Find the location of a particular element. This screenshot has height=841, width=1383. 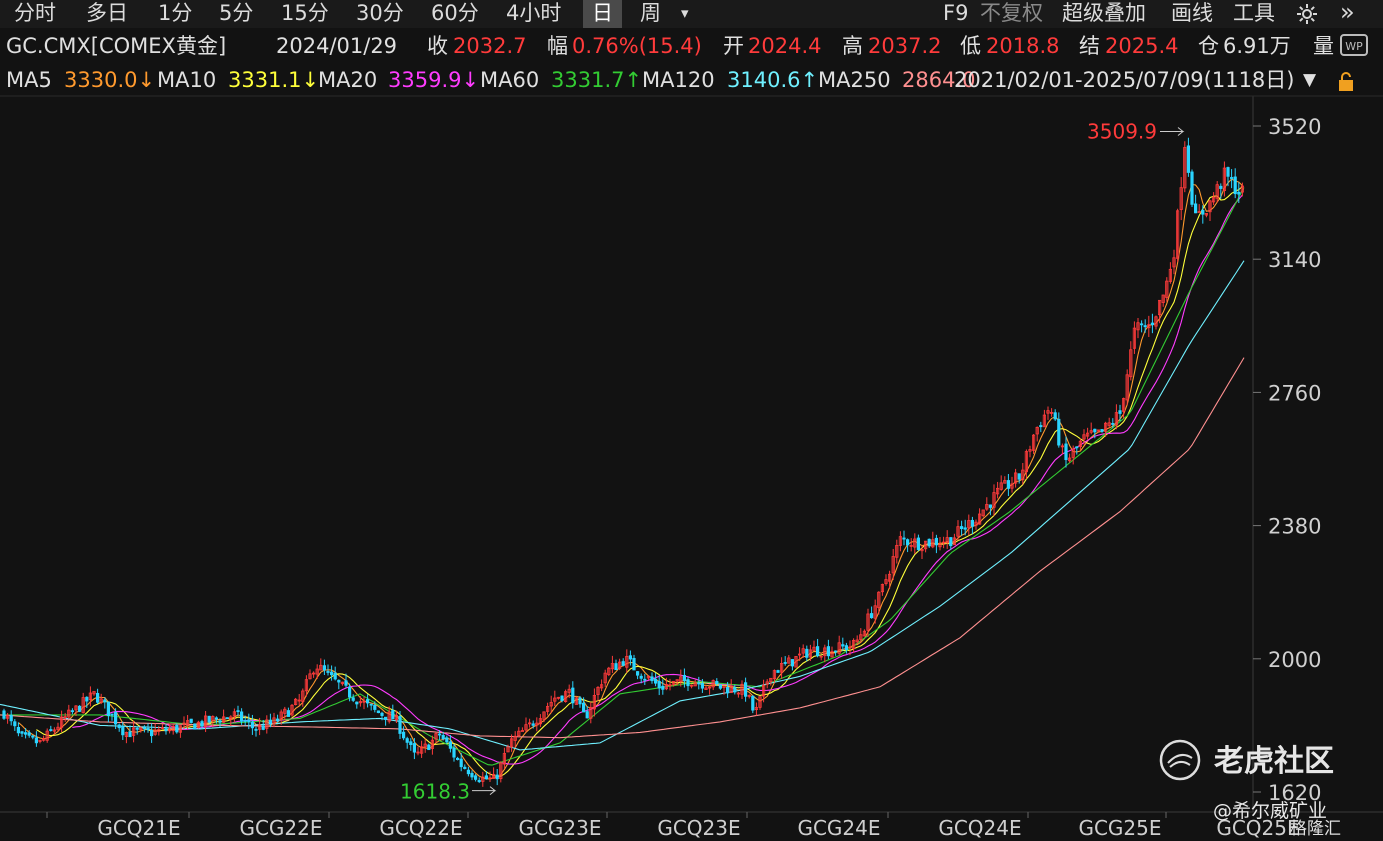

super-overlay-button: 超级叠加 is located at coordinates (1104, 13).